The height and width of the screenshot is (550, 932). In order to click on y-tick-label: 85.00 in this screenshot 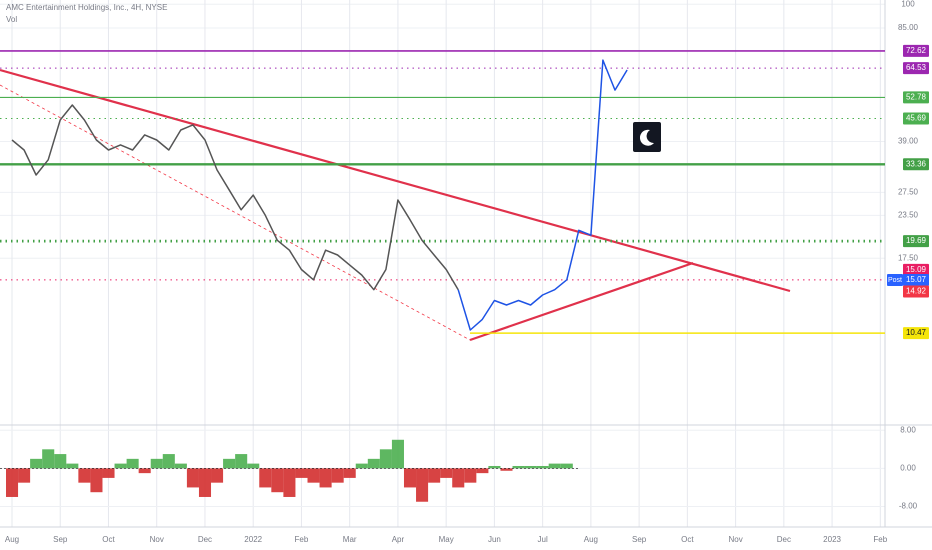, I will do `click(908, 27)`.